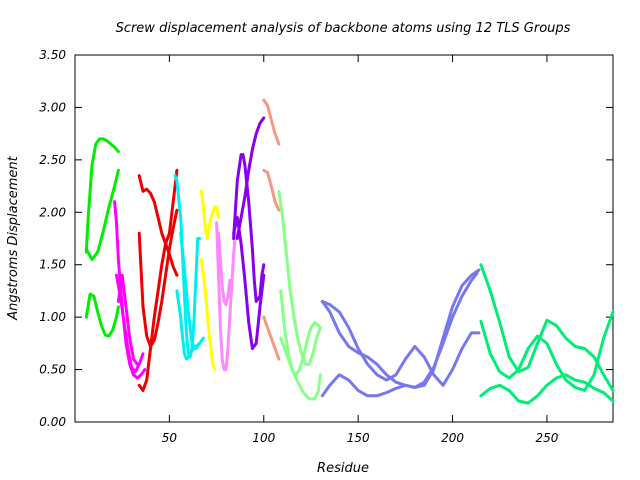  What do you see at coordinates (452, 438) in the screenshot?
I see `x-tick-label: 200` at bounding box center [452, 438].